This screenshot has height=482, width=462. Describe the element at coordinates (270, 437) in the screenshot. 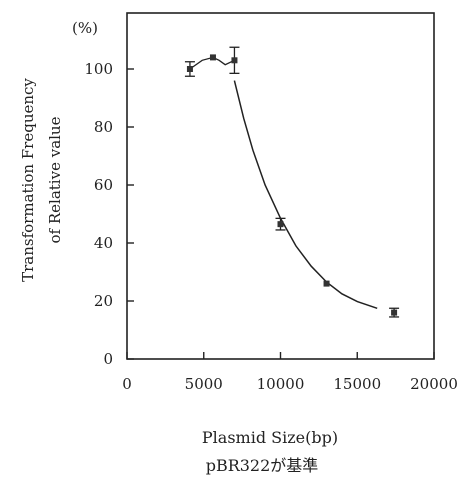

I see `x-axis-label-line1: Plasmid Size(bp)` at that location.